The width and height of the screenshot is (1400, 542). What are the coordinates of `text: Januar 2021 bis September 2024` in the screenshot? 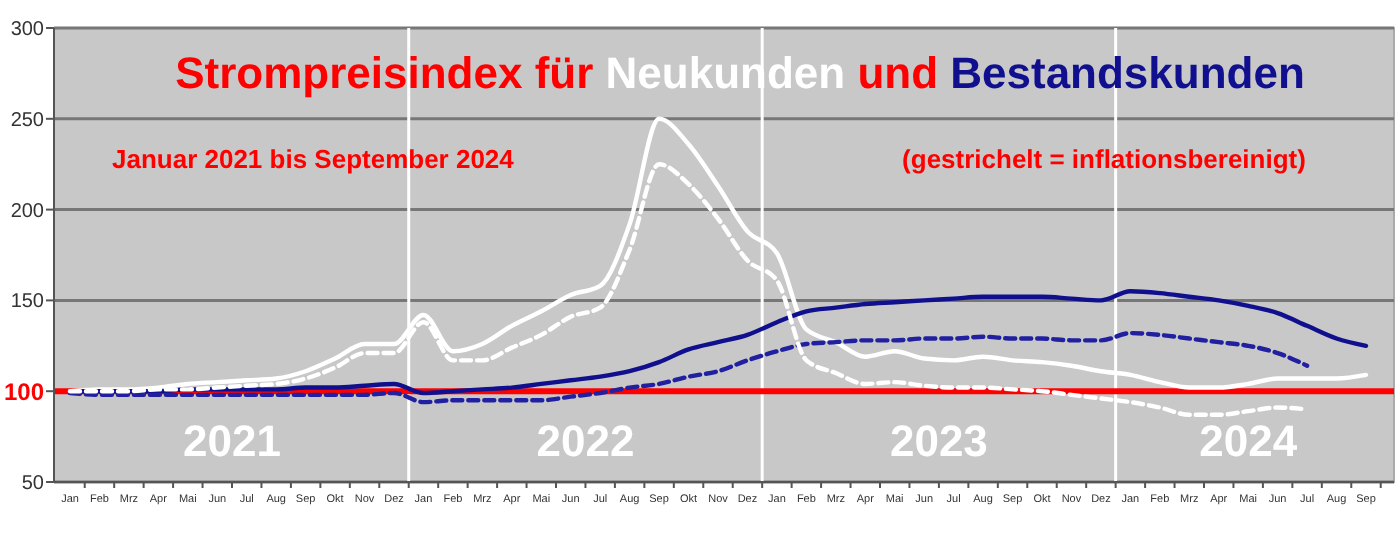 It's located at (314, 159).